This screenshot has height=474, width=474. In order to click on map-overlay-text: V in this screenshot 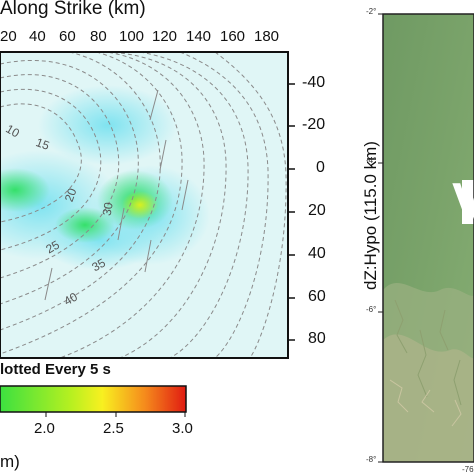, I will do `click(463, 202)`.